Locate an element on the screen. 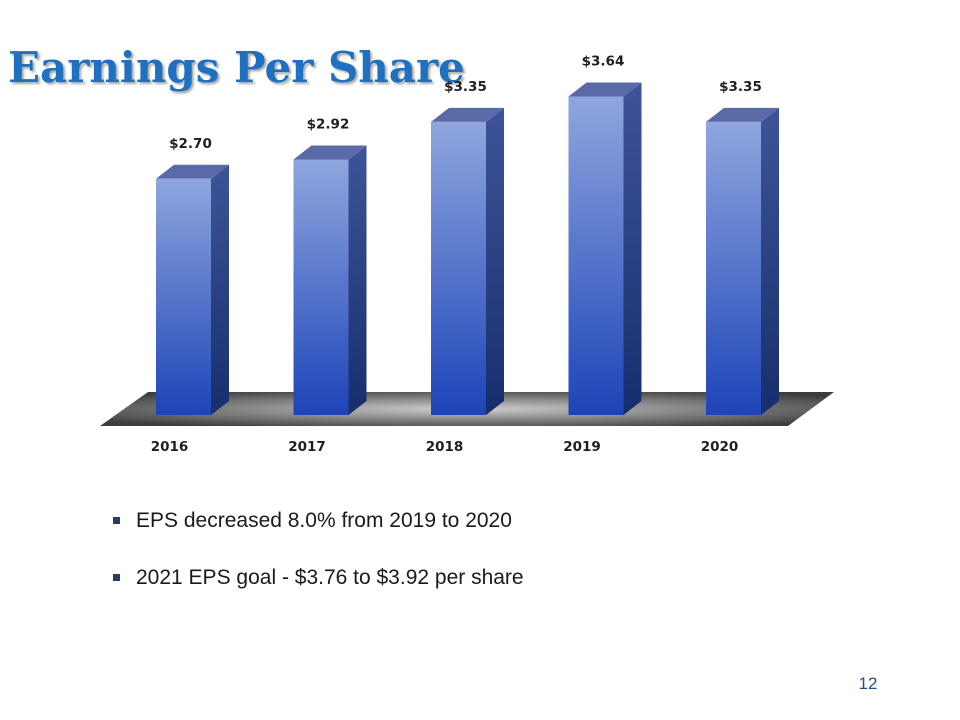 The width and height of the screenshot is (960, 720). bar-2018 is located at coordinates (458, 268).